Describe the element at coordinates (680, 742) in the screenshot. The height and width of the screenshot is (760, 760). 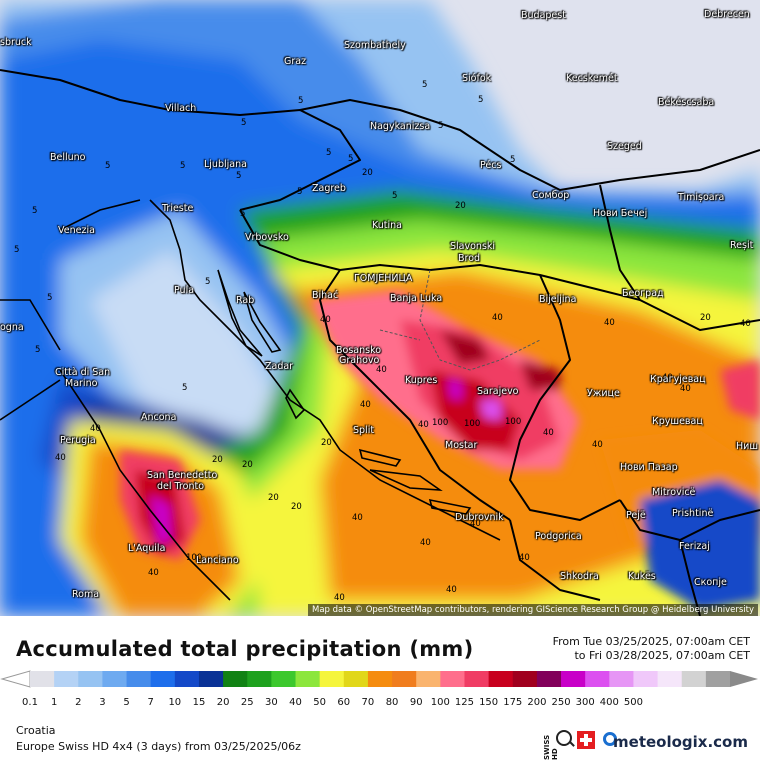
I see `meteologix-brand: meteologix.com` at that location.